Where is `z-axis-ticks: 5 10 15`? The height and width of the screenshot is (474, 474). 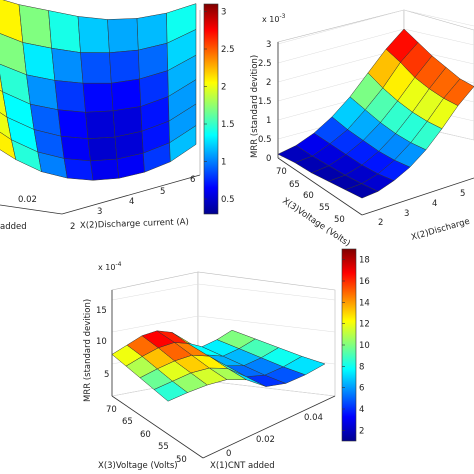
z-axis-ticks: 5 10 15 is located at coordinates (102, 343).